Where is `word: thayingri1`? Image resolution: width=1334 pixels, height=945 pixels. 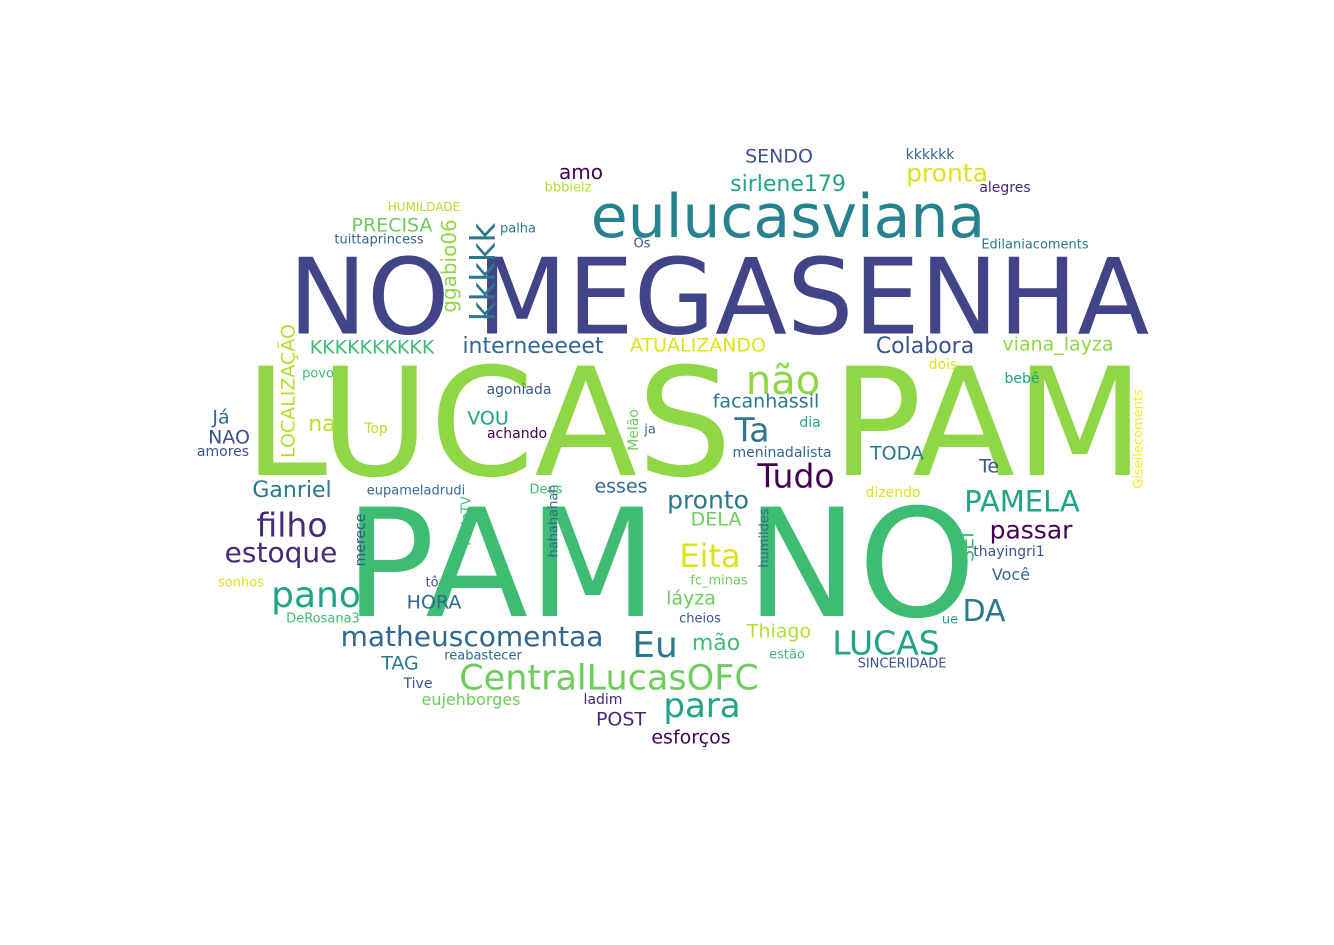 word: thayingri1 is located at coordinates (1009, 552).